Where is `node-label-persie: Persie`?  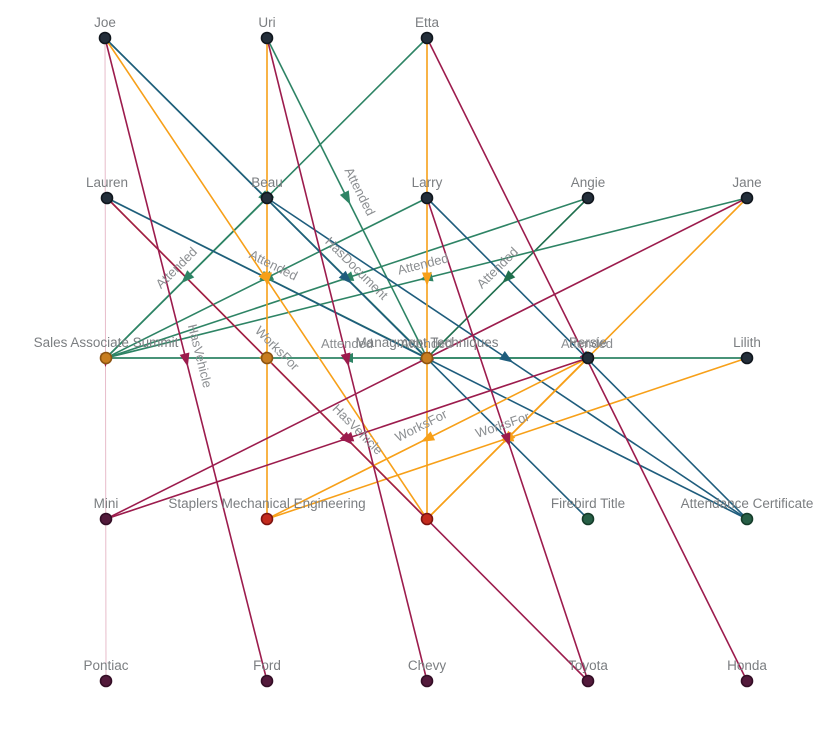
node-label-persie: Persie is located at coordinates (588, 342).